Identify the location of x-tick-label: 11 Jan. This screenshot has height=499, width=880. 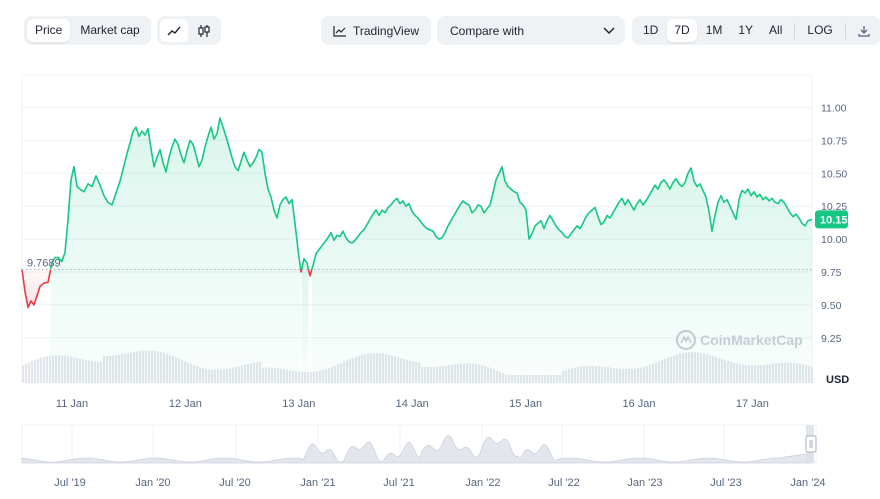
(72, 404).